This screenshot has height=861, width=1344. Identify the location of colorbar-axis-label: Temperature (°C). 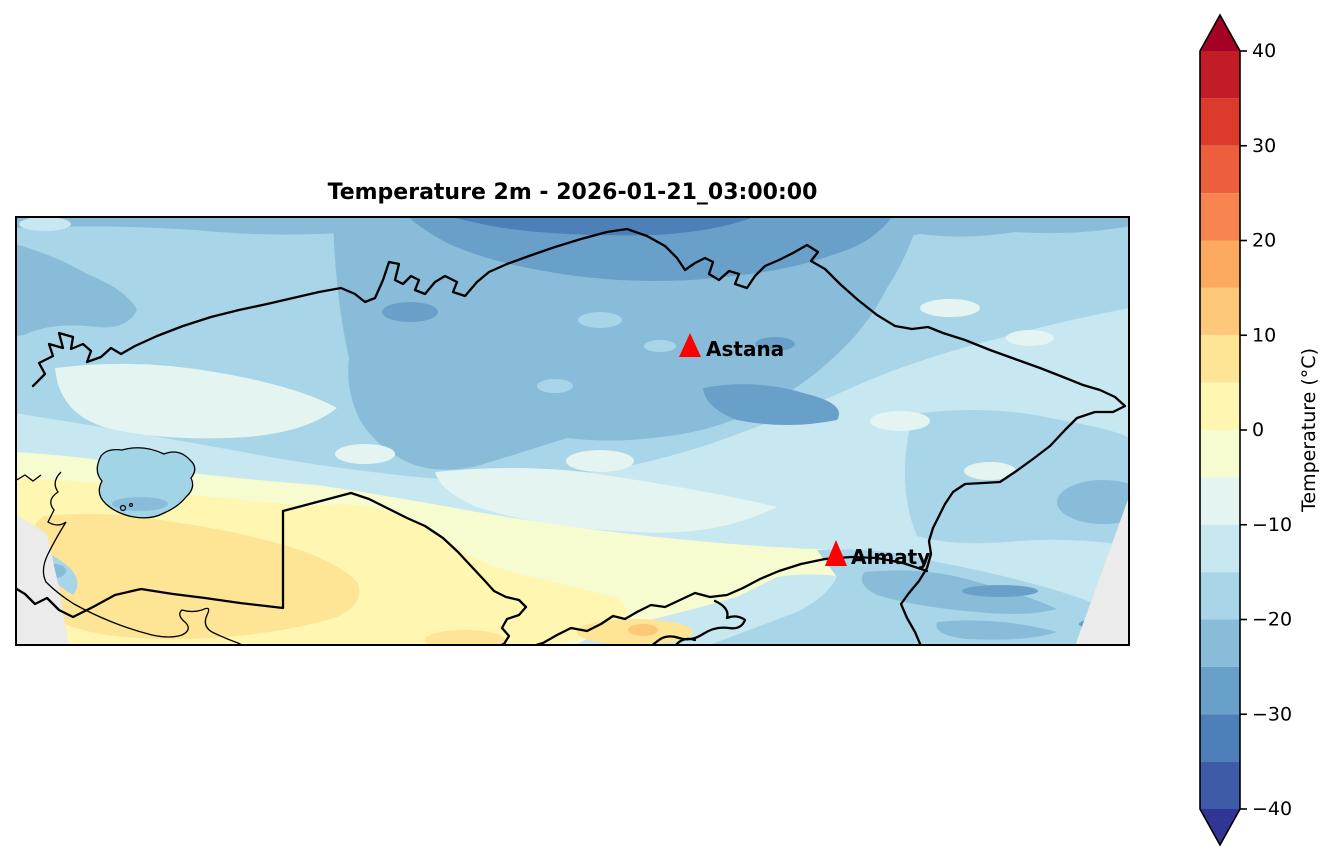
(1309, 430).